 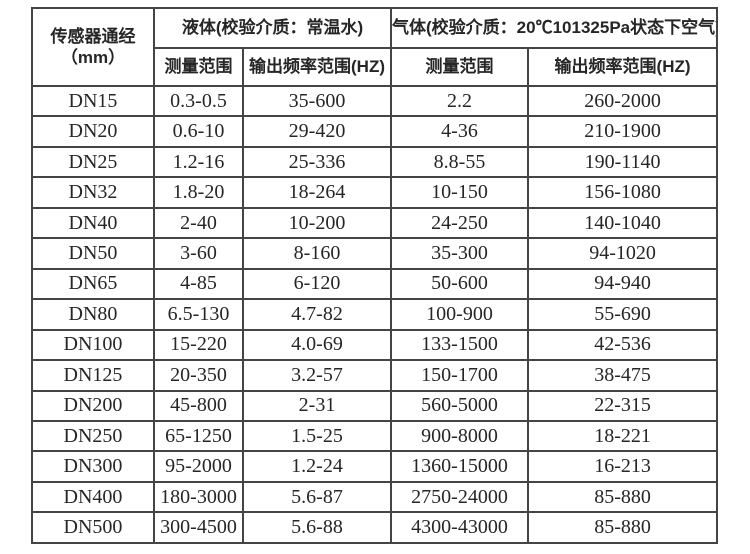 What do you see at coordinates (623, 131) in the screenshot?
I see `cell-gas-freq-range: 210-1900` at bounding box center [623, 131].